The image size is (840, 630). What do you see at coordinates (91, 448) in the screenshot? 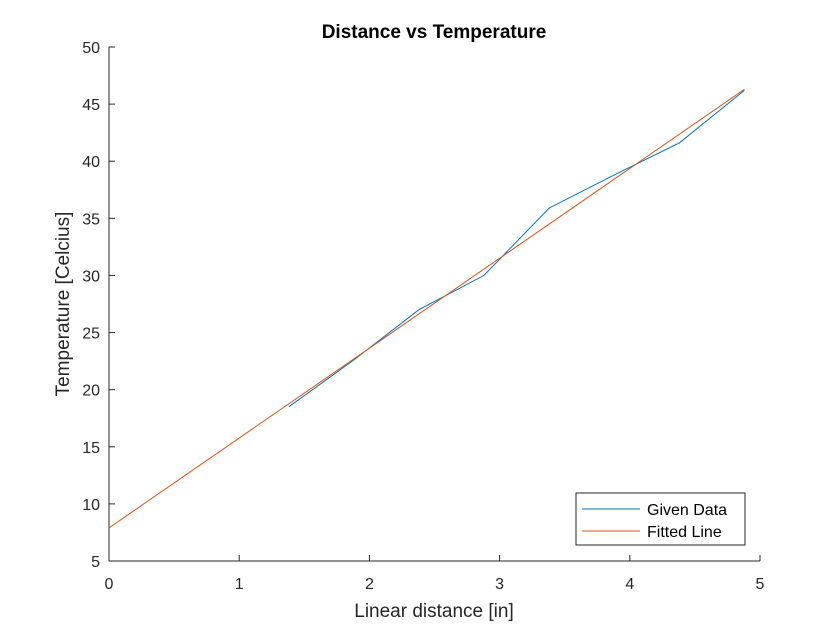
I see `y-tick-label: 15` at bounding box center [91, 448].